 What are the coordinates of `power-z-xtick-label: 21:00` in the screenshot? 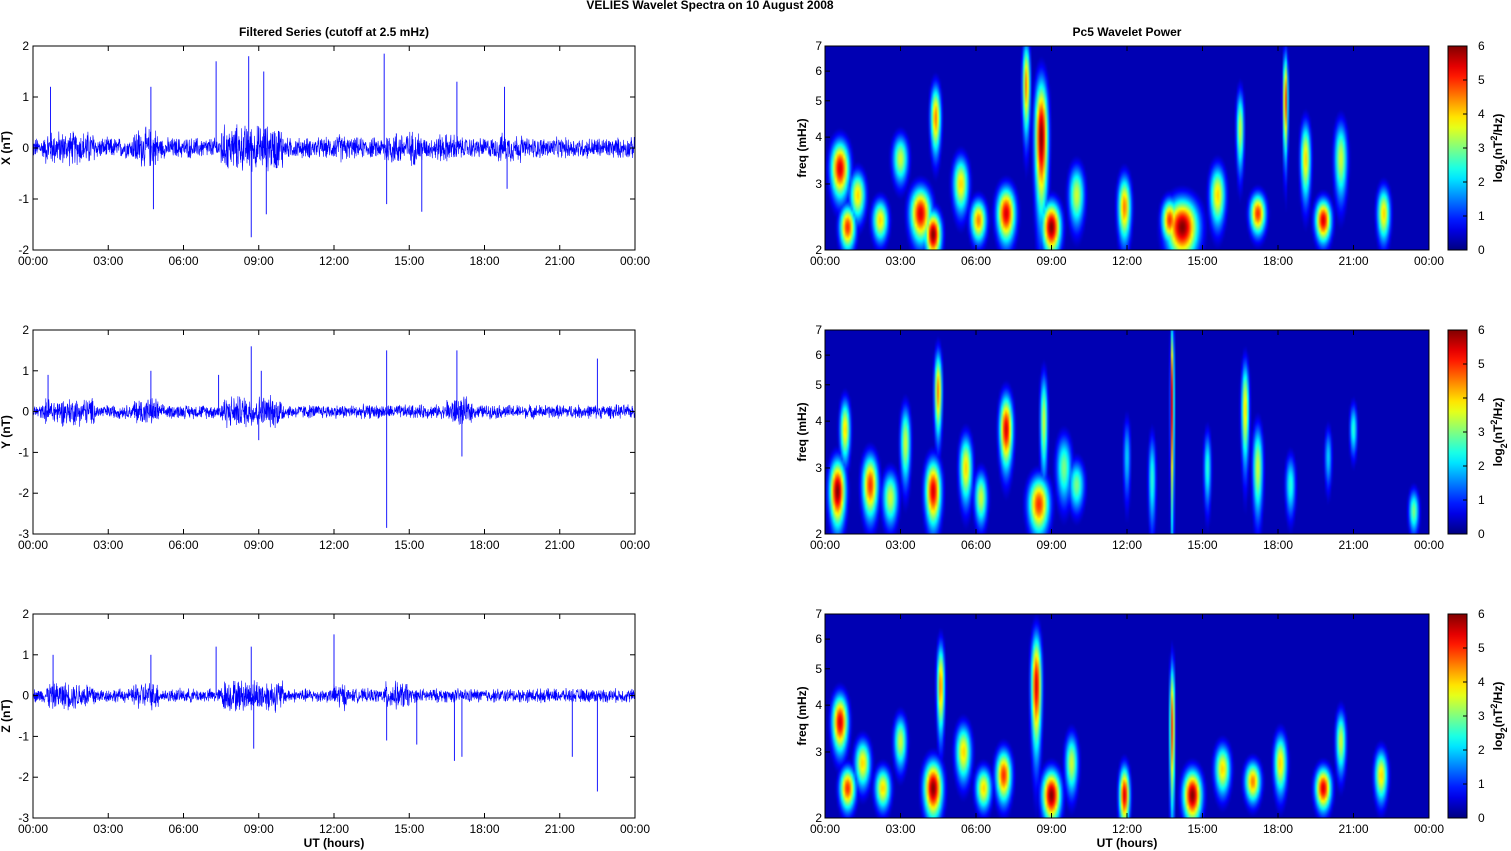 It's located at (1353, 829).